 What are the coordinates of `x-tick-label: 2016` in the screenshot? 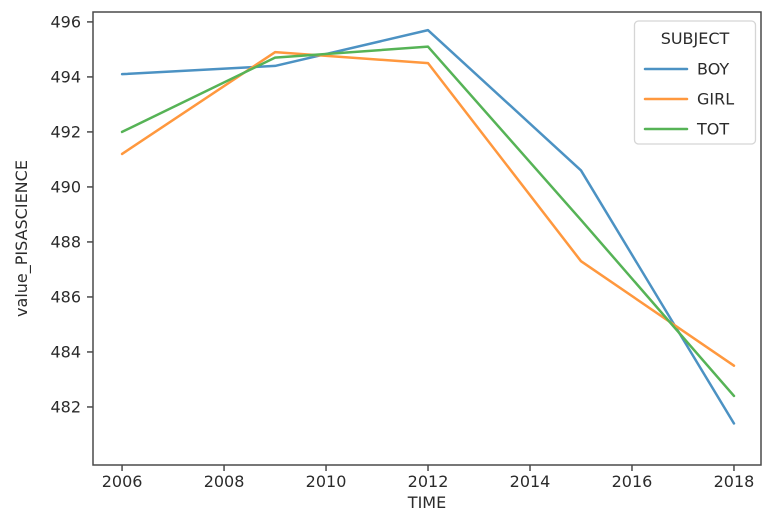 It's located at (632, 481).